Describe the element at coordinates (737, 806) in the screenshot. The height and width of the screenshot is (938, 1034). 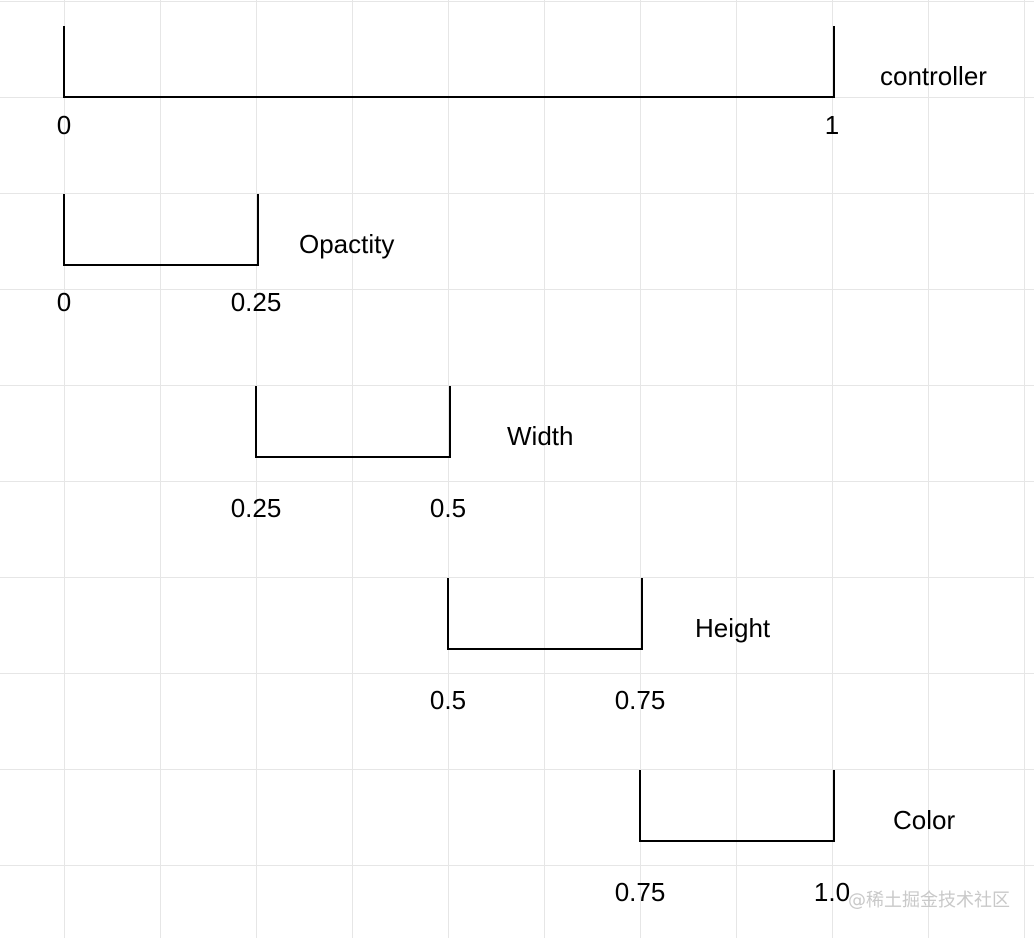
I see `color-interval` at that location.